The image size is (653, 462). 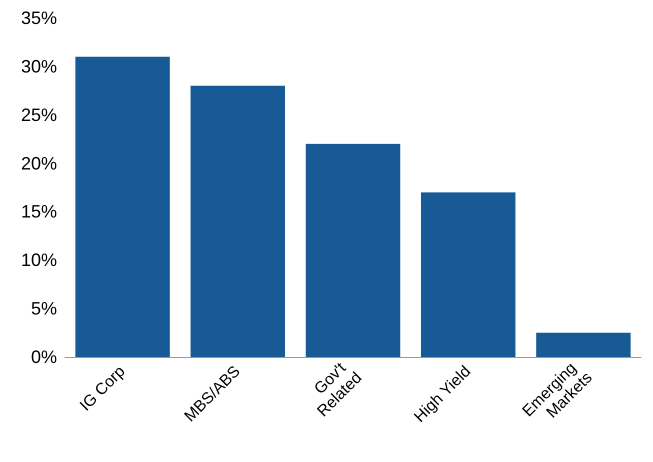 What do you see at coordinates (38, 163) in the screenshot?
I see `y-tick-label: 20%` at bounding box center [38, 163].